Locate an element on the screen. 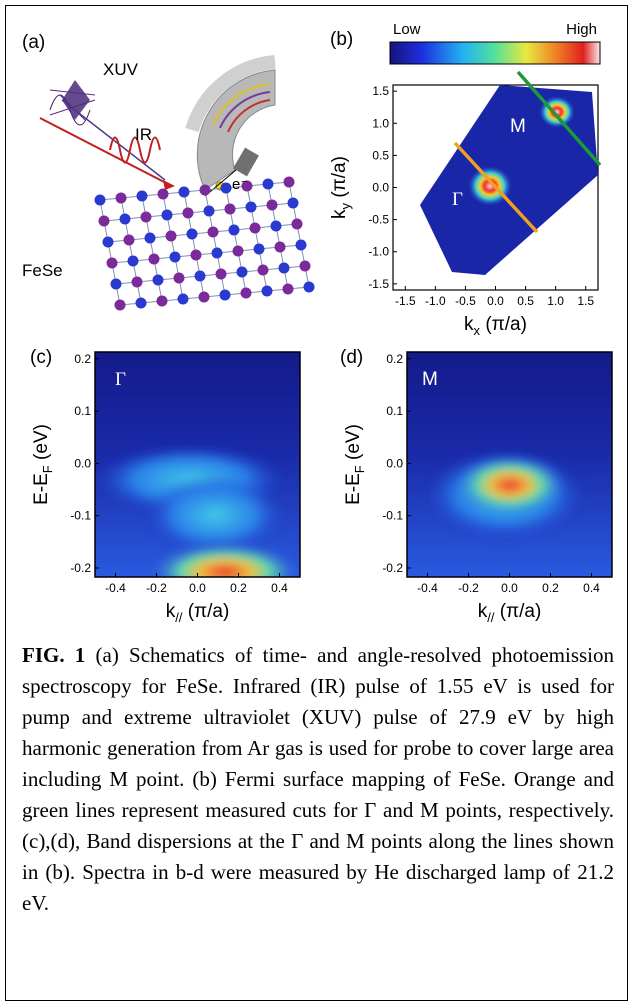  y-tick-label: -0.1 is located at coordinates (80, 516).